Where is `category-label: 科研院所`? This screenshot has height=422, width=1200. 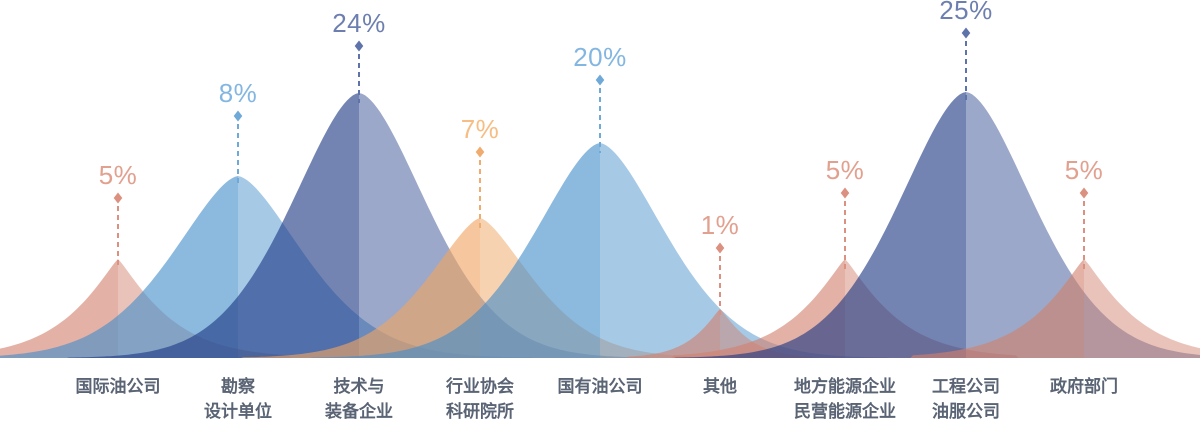
category-label: 科研院所 is located at coordinates (480, 411).